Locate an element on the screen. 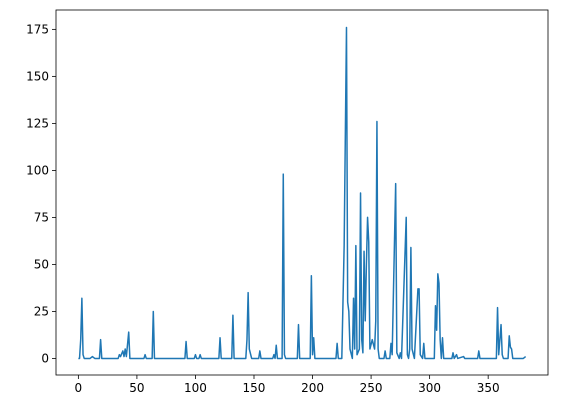  y-tick-label: 75 is located at coordinates (41, 217).